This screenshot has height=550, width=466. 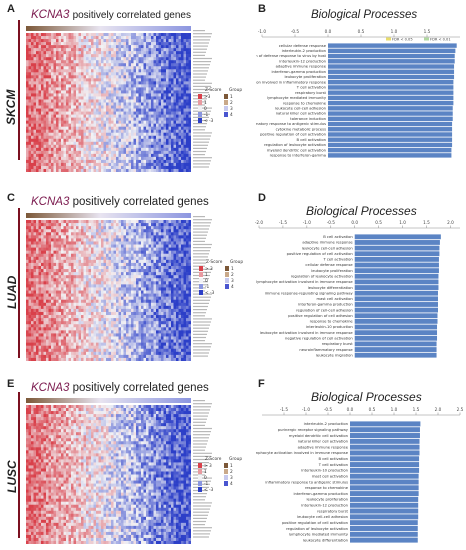 What do you see at coordinates (364, 15) in the screenshot?
I see `bp-title-b: Biological Processes` at bounding box center [364, 15].